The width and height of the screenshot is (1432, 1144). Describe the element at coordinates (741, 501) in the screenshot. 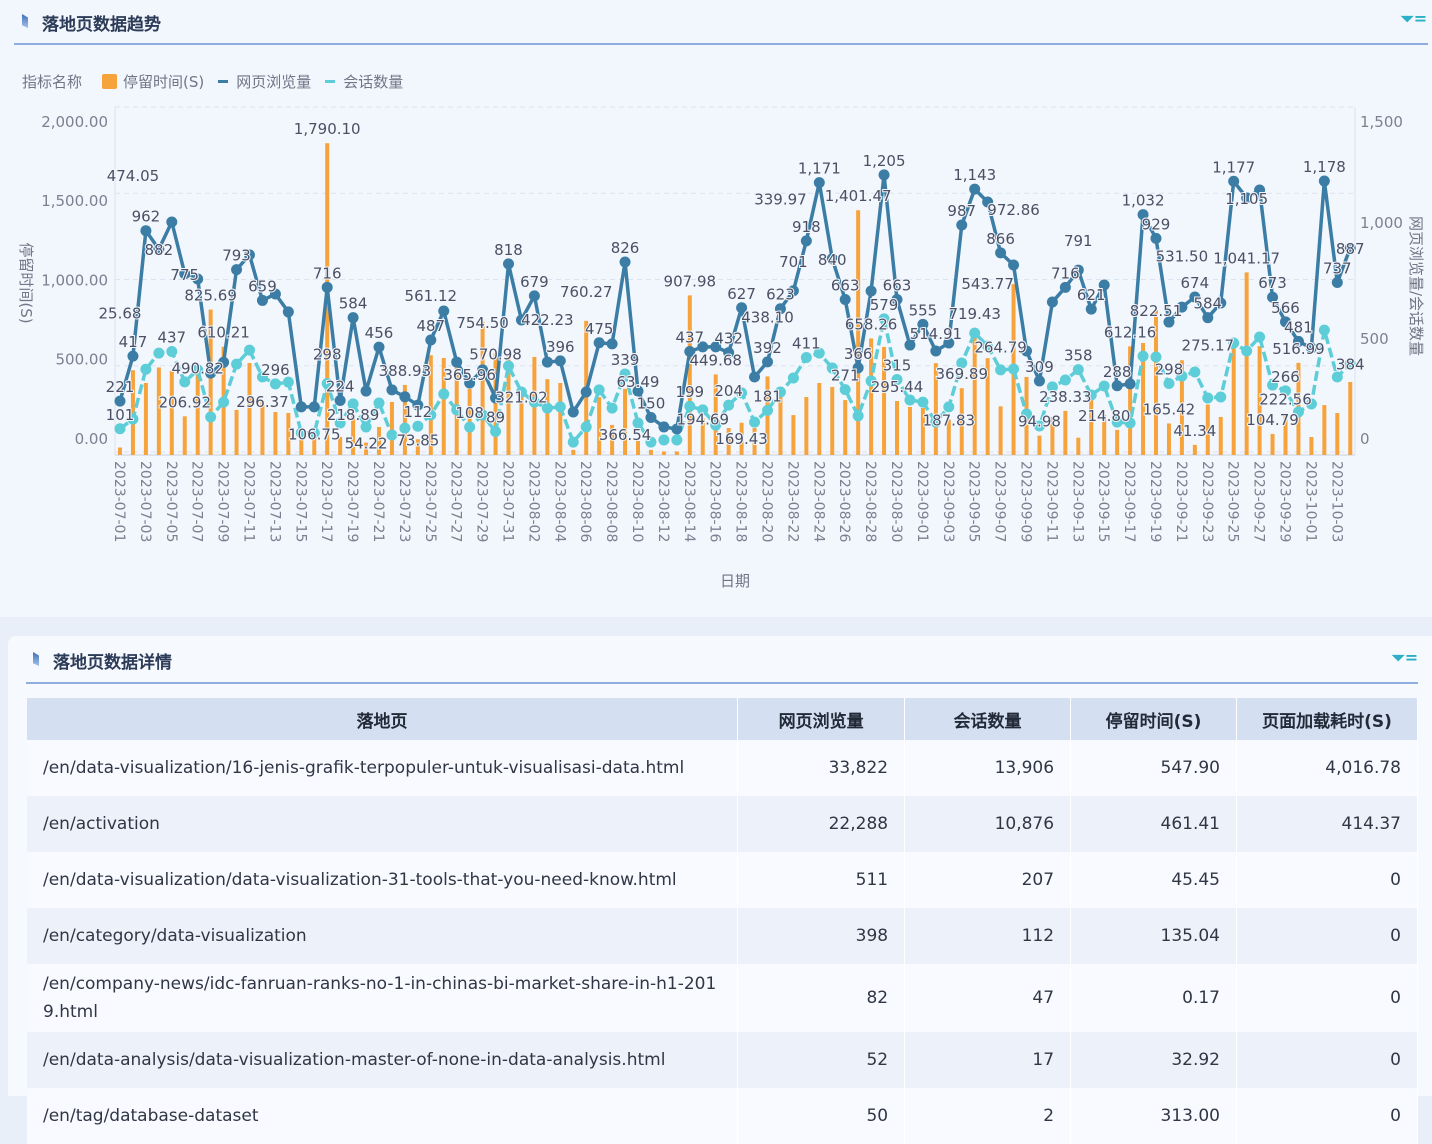

I see `x-tick-label: 2023-08-18` at that location.